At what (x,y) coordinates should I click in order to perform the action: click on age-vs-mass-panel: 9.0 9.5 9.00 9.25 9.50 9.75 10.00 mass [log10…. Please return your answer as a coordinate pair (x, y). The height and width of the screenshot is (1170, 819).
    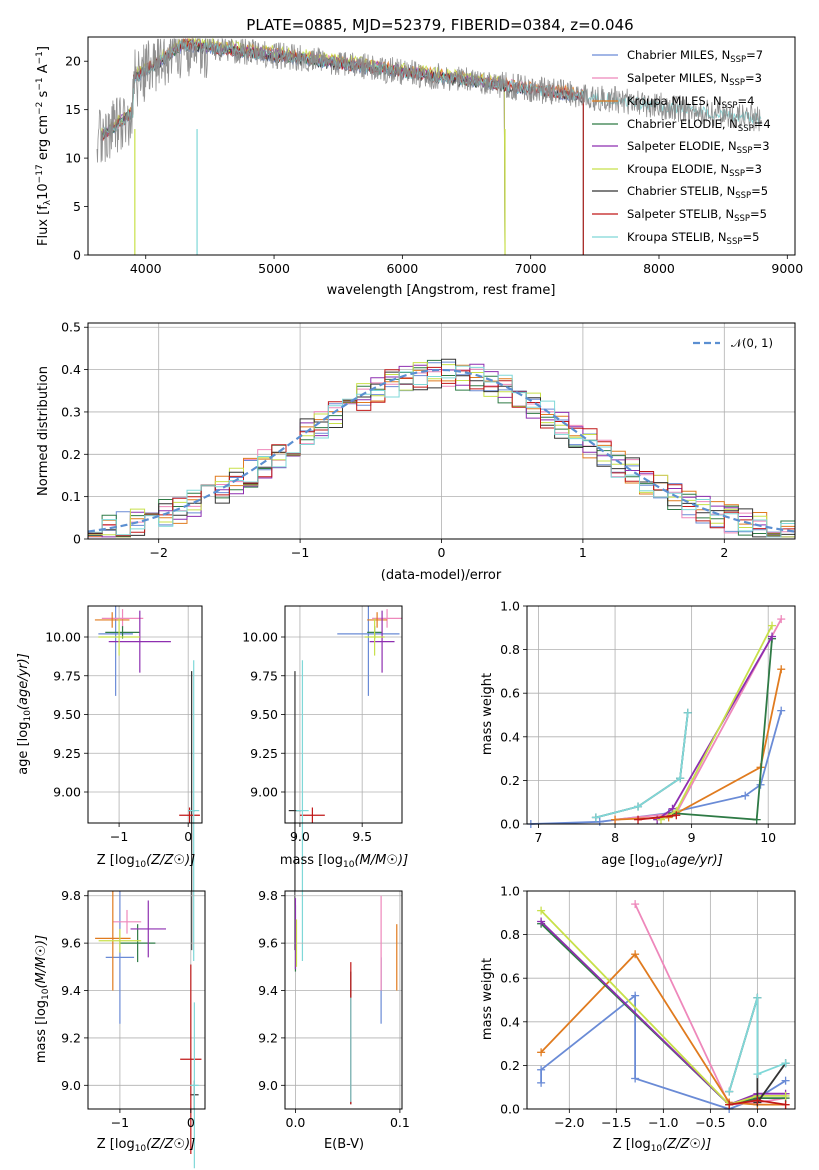
    Looking at the image, I should click on (325, 783).